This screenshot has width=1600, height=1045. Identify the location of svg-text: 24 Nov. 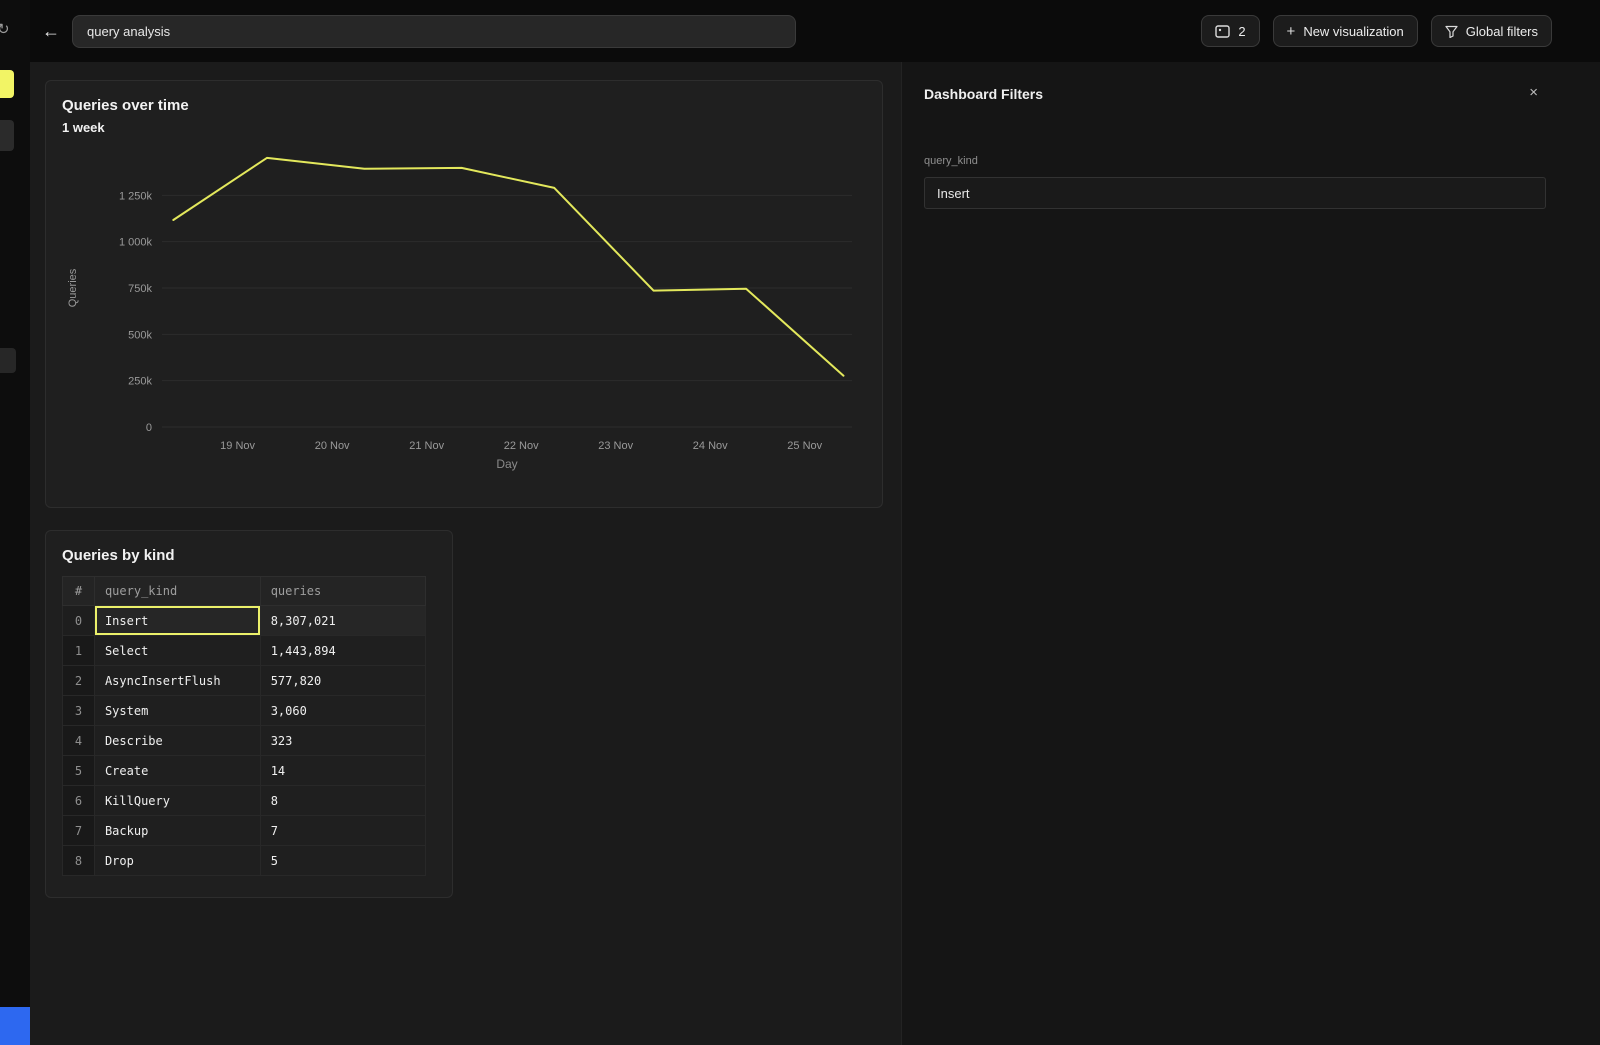
(710, 446).